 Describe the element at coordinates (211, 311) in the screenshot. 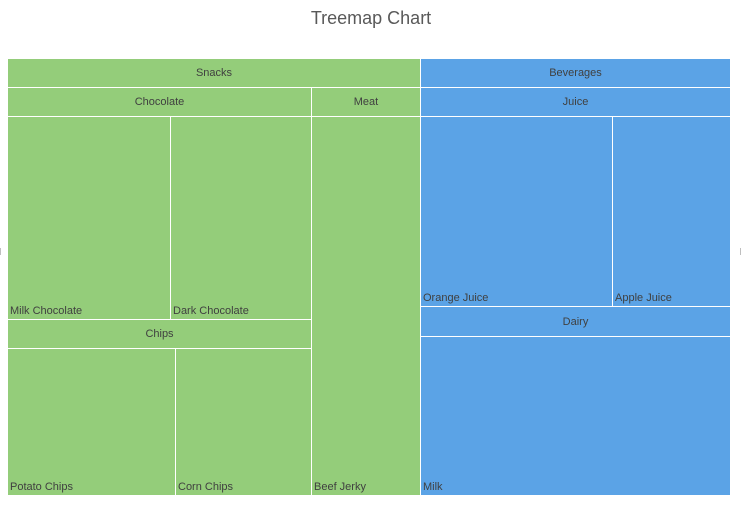

I see `leaf-label: Dark Chocolate` at that location.